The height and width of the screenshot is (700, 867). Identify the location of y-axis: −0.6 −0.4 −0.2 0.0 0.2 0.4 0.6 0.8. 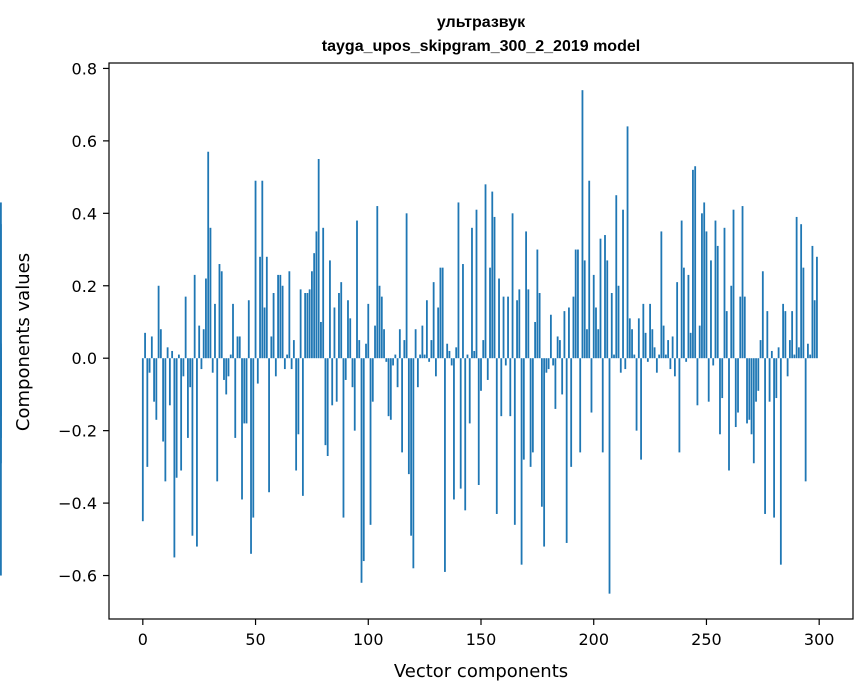
(83, 322).